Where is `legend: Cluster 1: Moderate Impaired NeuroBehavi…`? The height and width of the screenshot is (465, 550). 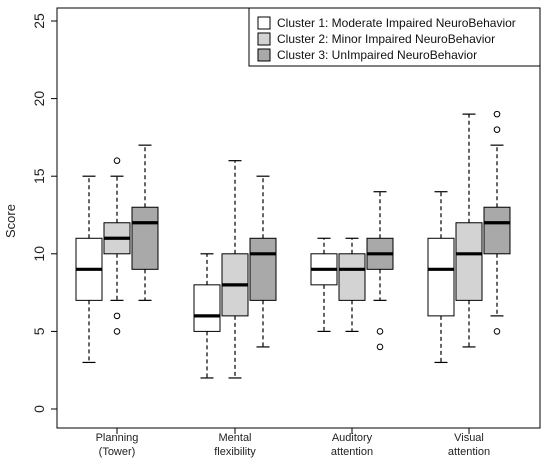
legend: Cluster 1: Moderate Impaired NeuroBehavi… is located at coordinates (394, 37).